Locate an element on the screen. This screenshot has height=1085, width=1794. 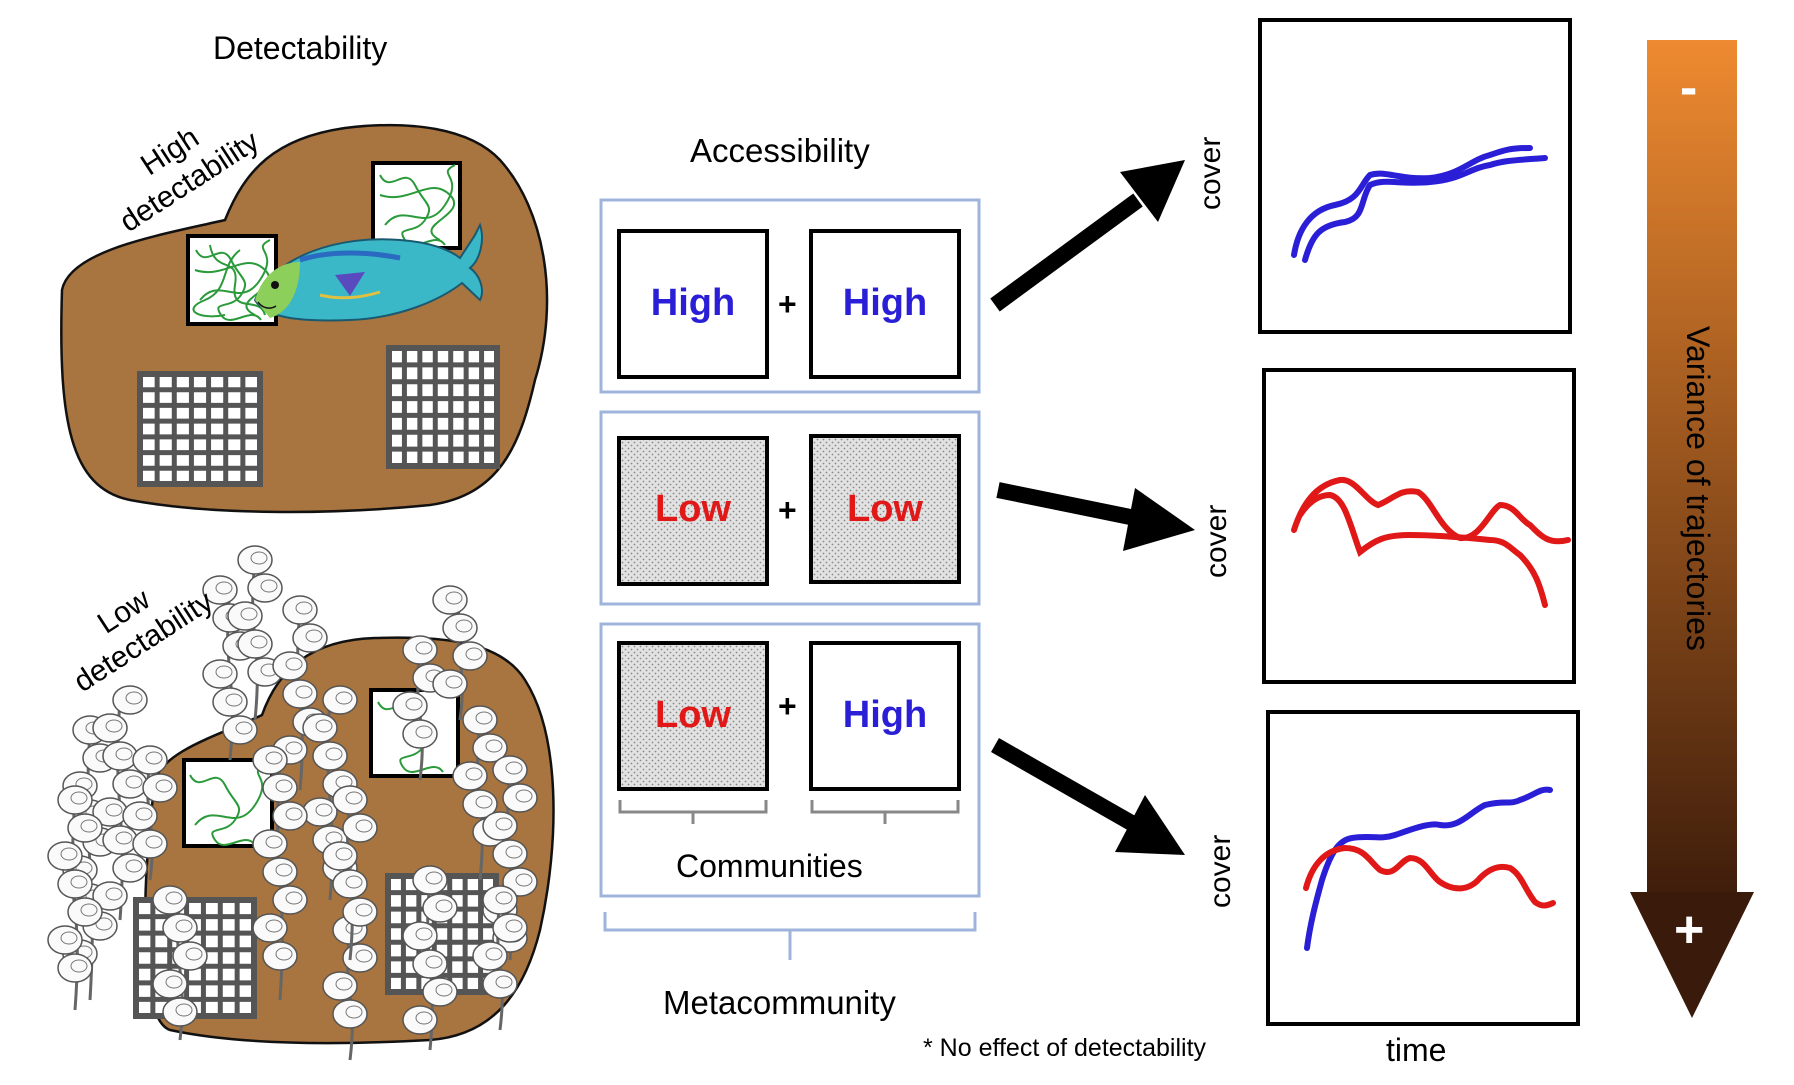
plot-1-lines is located at coordinates (1419, 204).